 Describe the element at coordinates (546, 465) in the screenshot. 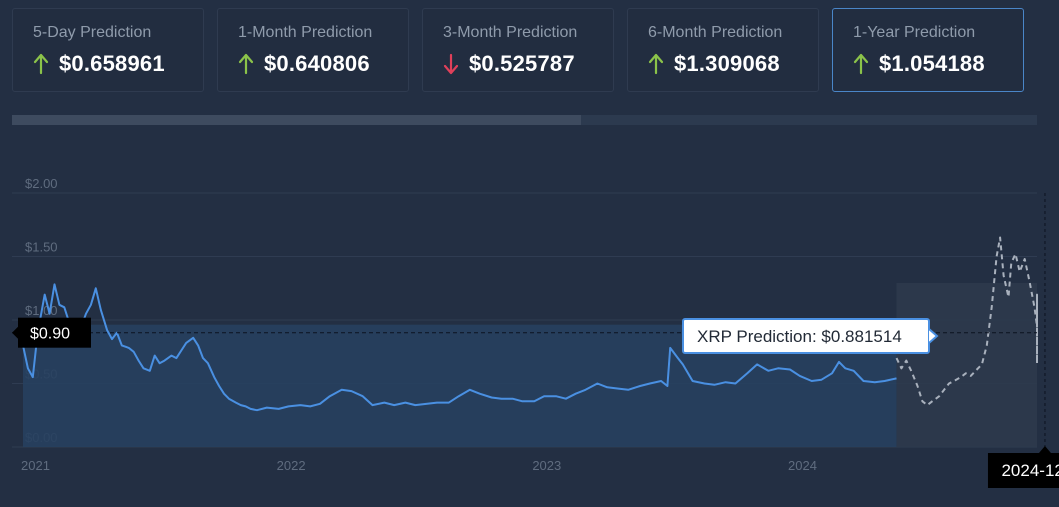

I see `x-tick-label: 2023` at that location.